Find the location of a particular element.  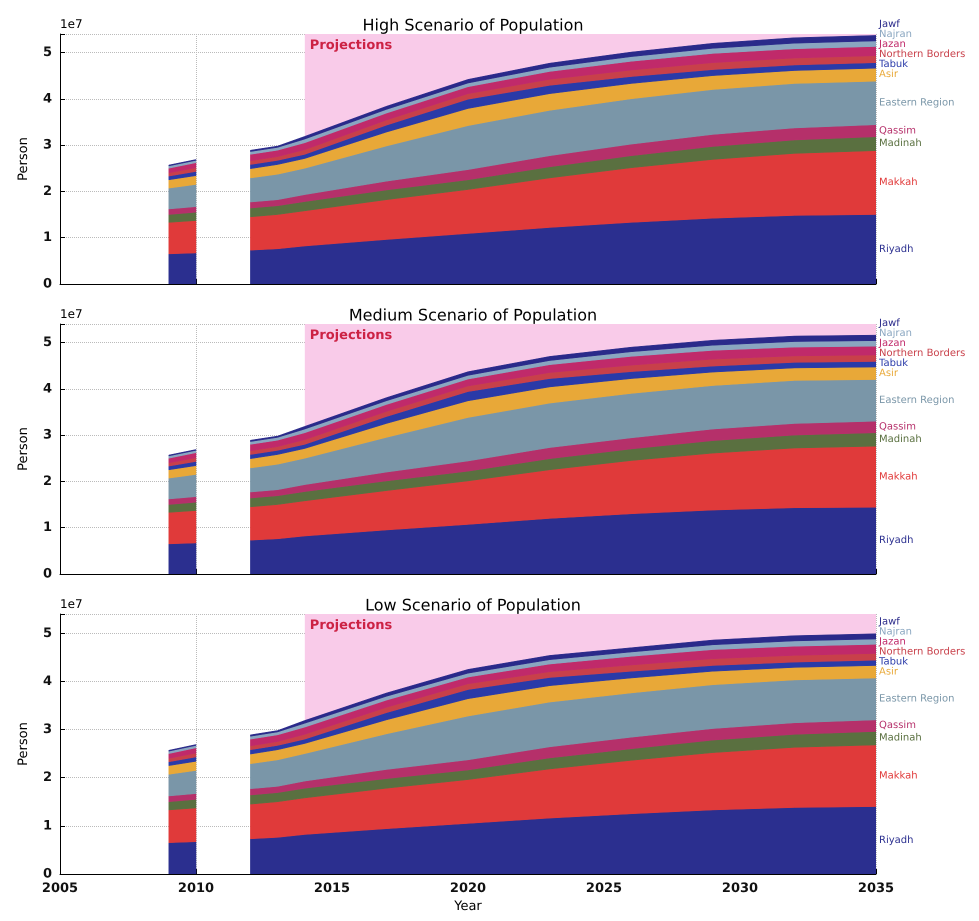

chart-title: Medium Scenario of Population is located at coordinates (473, 315).